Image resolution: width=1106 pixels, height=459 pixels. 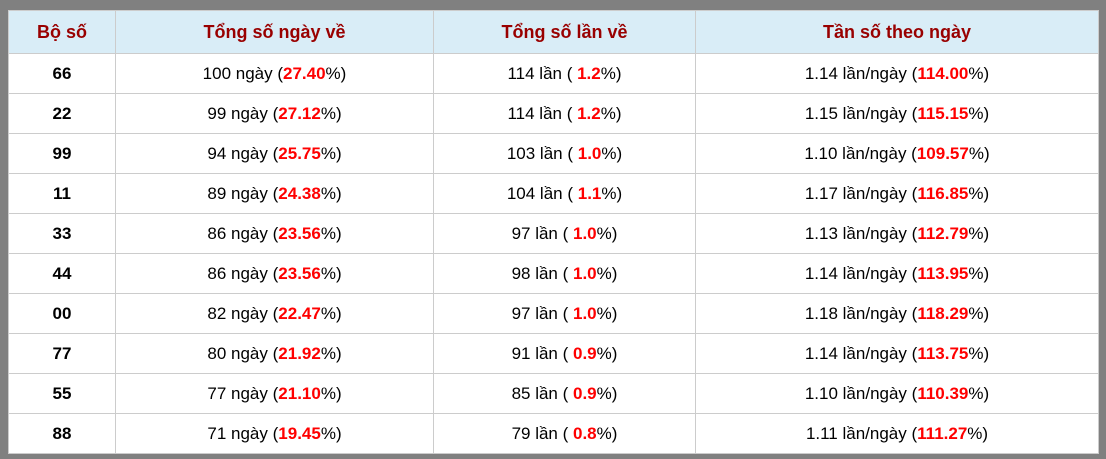 I want to click on cell-pair: 55, so click(x=62, y=393).